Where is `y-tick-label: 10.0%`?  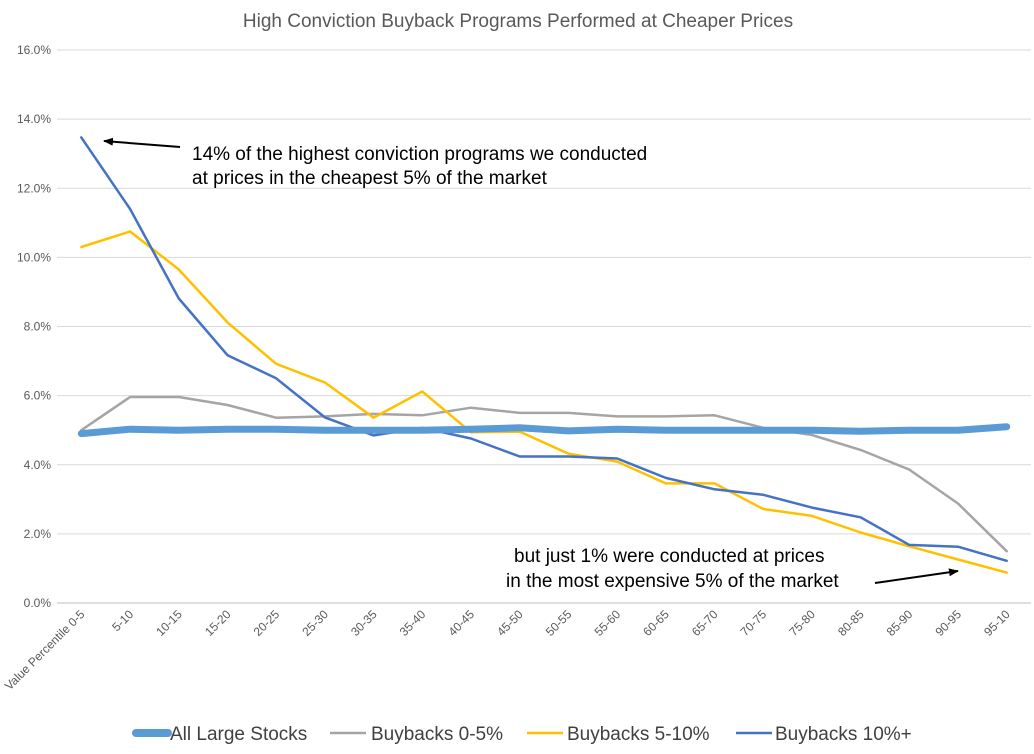 y-tick-label: 10.0% is located at coordinates (34, 257).